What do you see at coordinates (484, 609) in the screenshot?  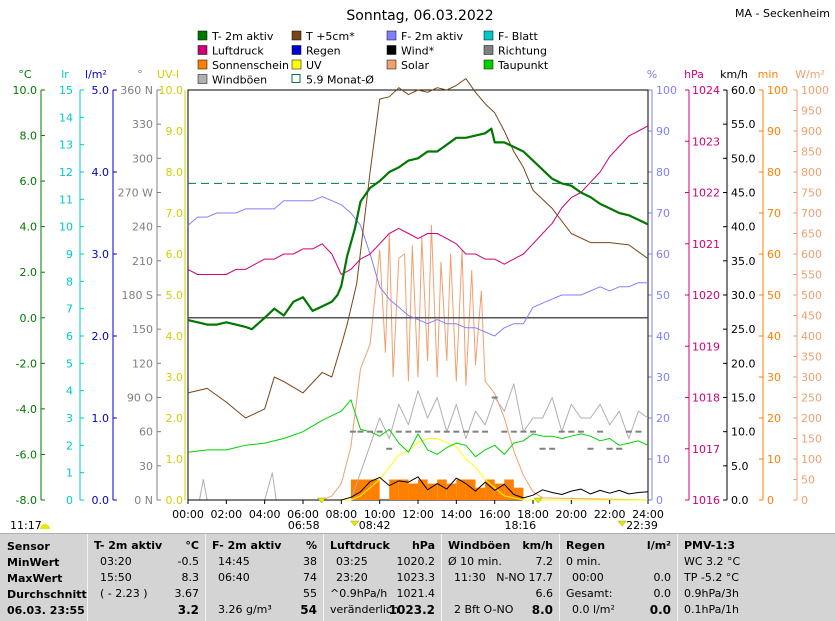 I see `summary-gust-bft: 2 Bft O-NO` at bounding box center [484, 609].